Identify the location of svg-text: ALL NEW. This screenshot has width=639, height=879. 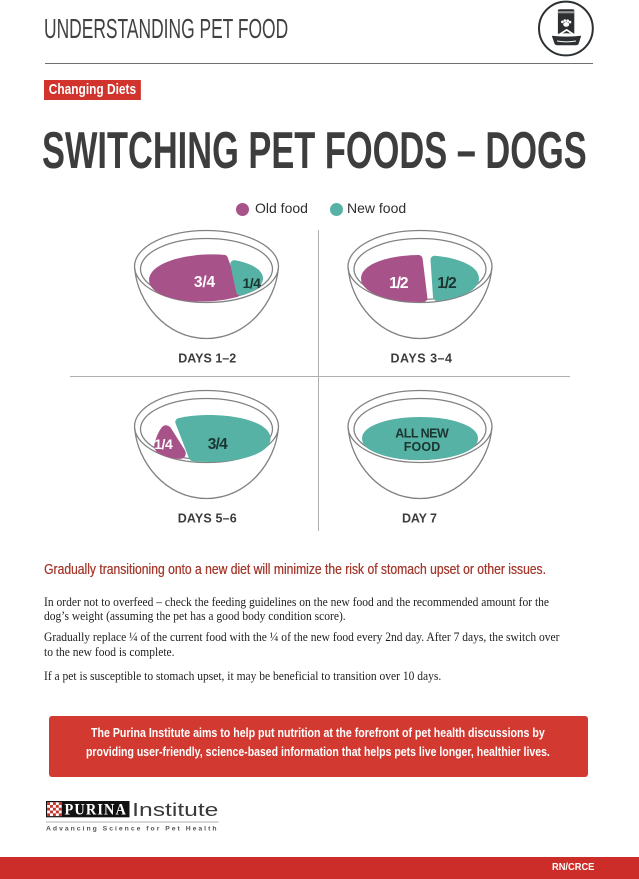
(422, 434).